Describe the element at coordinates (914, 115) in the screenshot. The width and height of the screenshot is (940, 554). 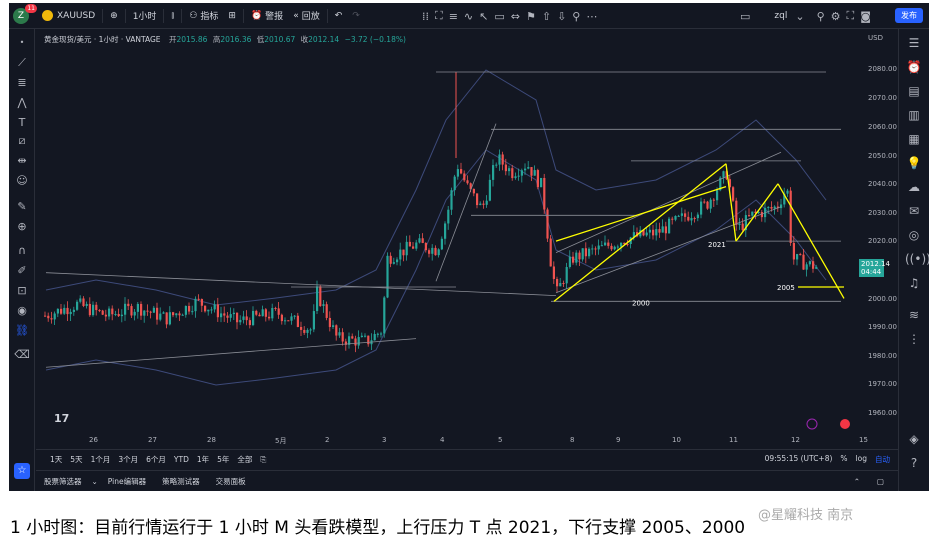
I see `news-icon: ▥` at that location.